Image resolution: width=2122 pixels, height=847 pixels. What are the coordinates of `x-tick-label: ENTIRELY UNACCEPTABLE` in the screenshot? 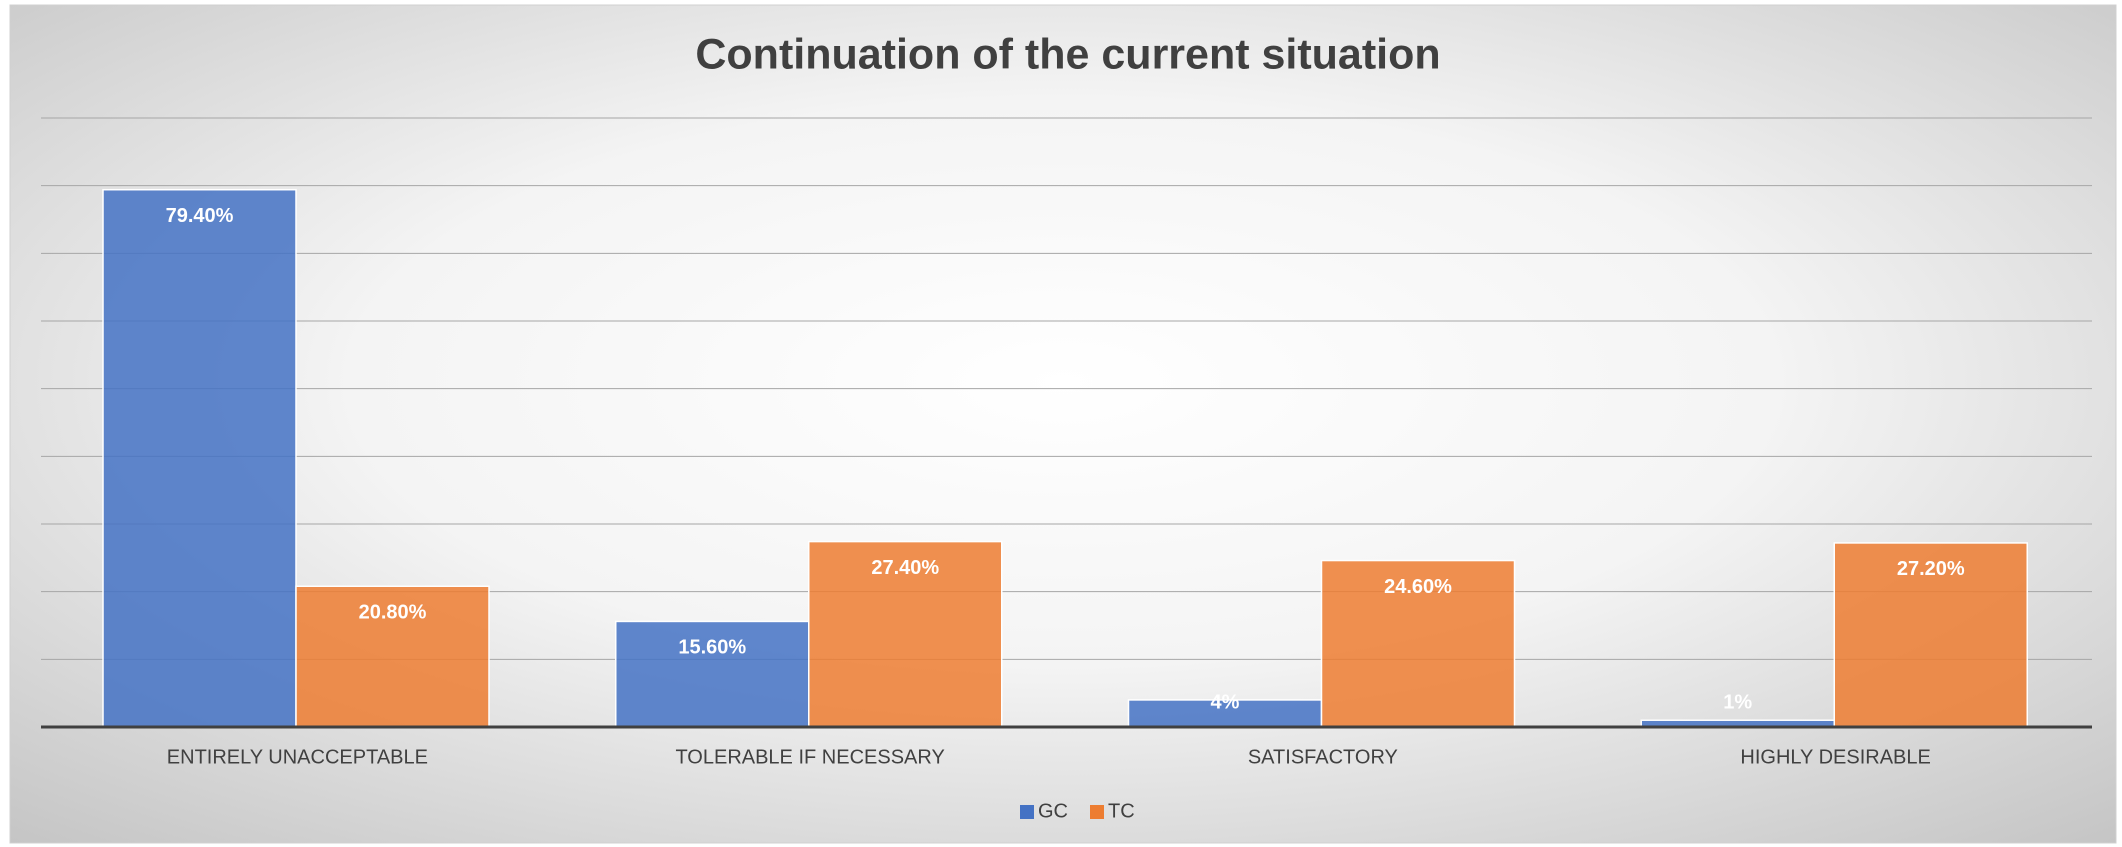 It's located at (297, 757).